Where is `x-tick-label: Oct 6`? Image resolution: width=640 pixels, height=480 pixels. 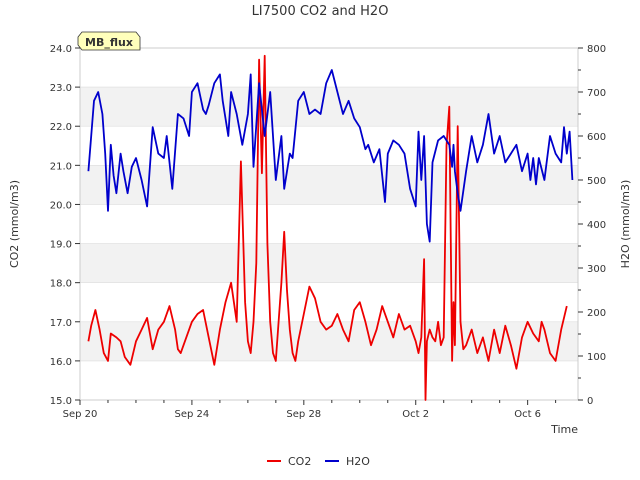
x-tick-label: Oct 6 is located at coordinates (527, 414).